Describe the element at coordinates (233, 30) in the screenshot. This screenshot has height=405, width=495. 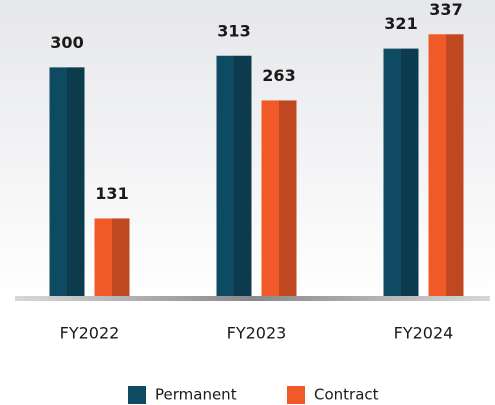
I see `value-label: 313` at that location.